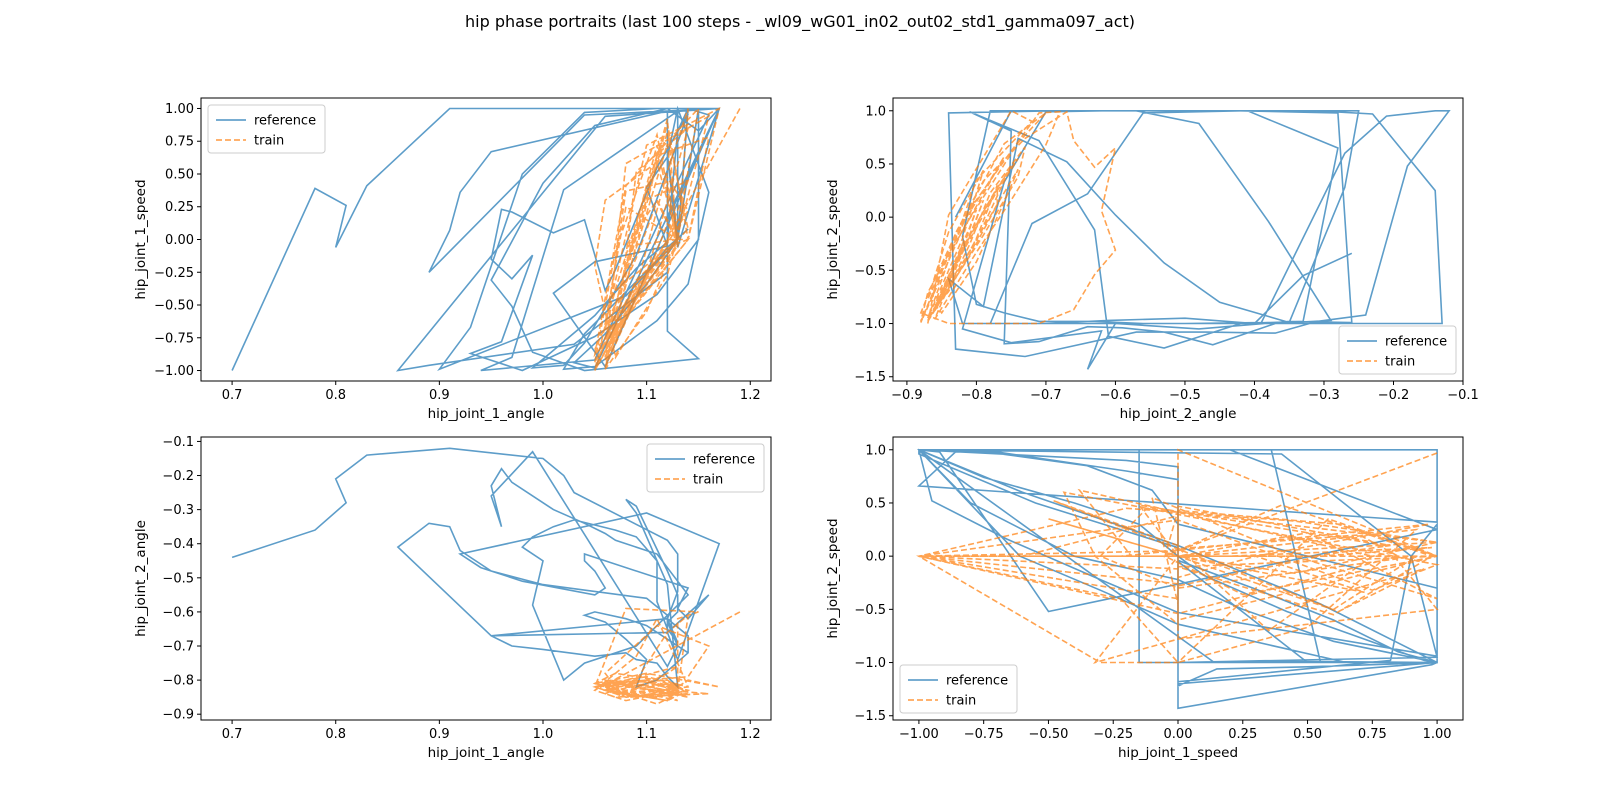  Describe the element at coordinates (907, 395) in the screenshot. I see `x-tick-label: −0.9` at that location.